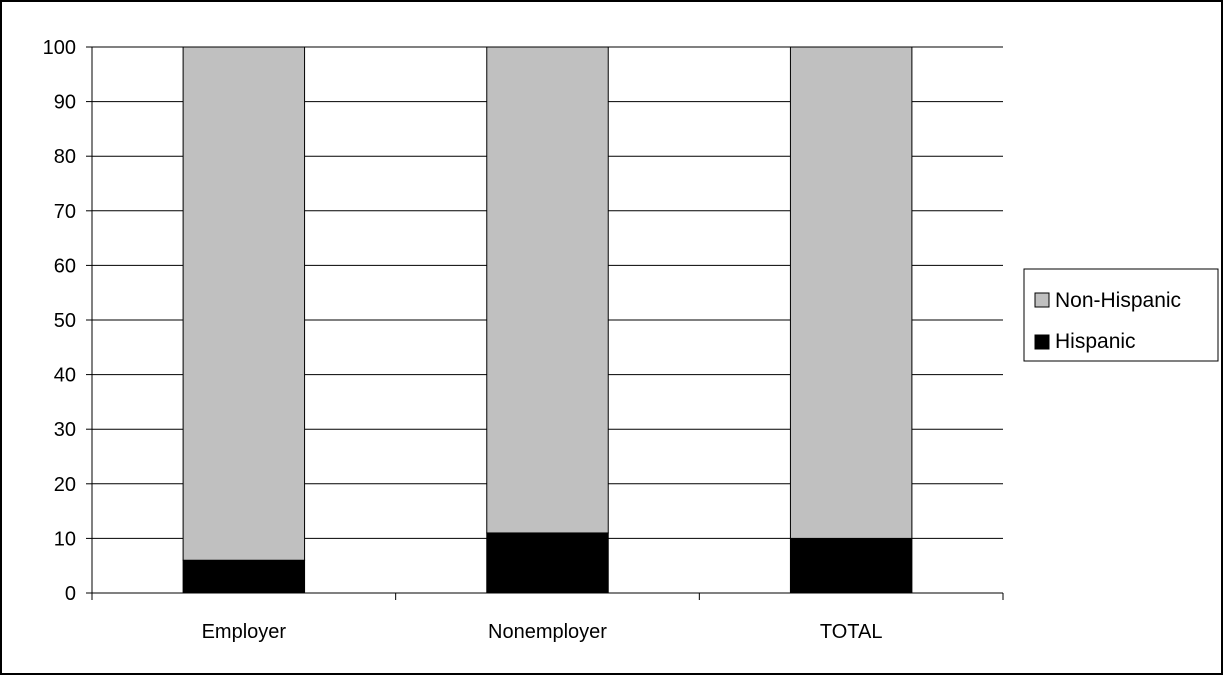 The width and height of the screenshot is (1223, 675). Describe the element at coordinates (65, 266) in the screenshot. I see `y-tick-label: 60` at that location.